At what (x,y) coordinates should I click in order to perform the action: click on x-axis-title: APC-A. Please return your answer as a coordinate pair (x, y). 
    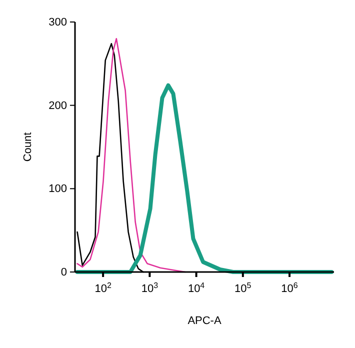
    Looking at the image, I should click on (205, 321).